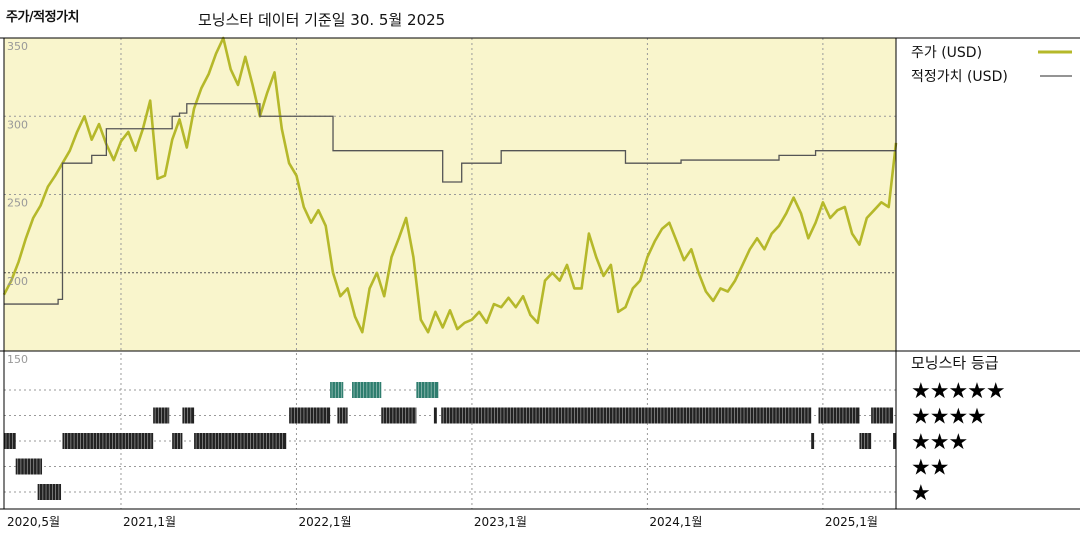 This screenshot has height=540, width=1080. I want to click on y-tick-label: 300, so click(17, 124).